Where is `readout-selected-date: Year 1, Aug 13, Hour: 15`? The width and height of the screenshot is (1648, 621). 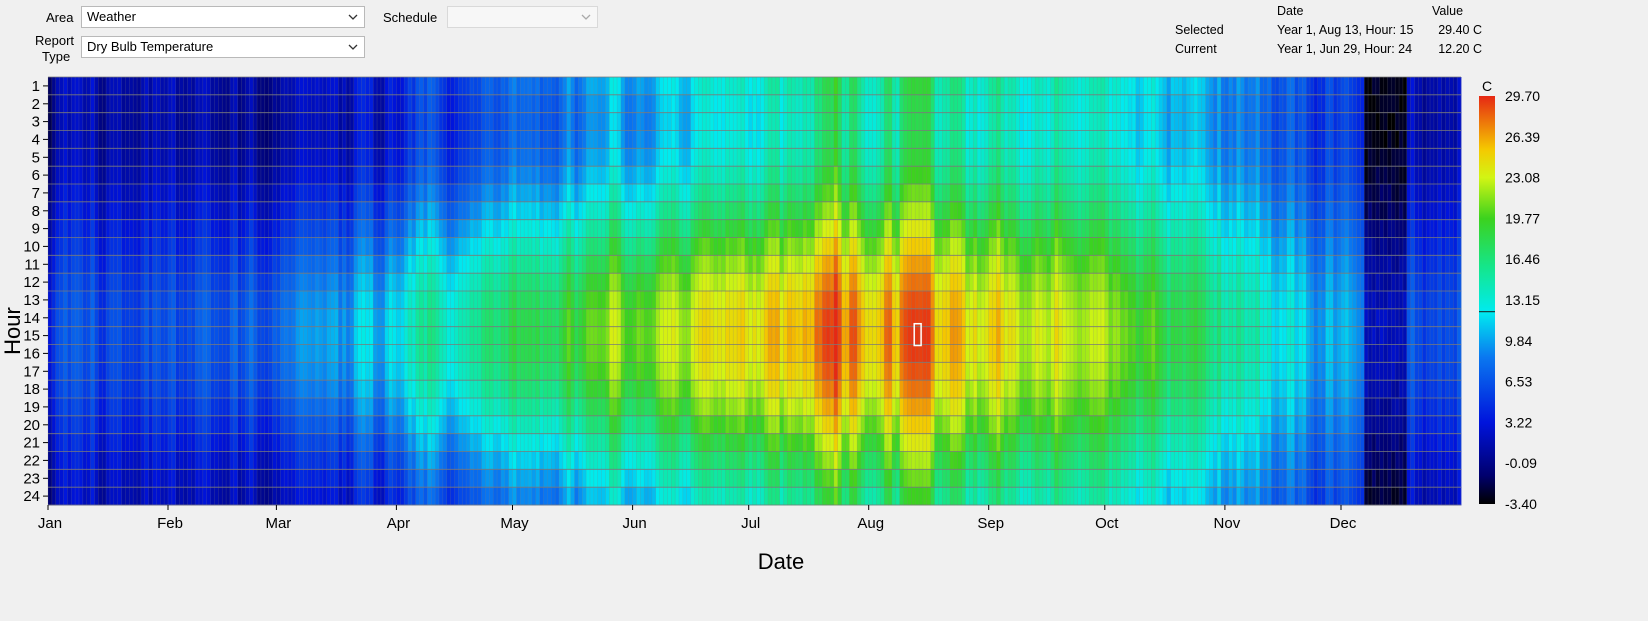 readout-selected-date: Year 1, Aug 13, Hour: 15 is located at coordinates (1345, 30).